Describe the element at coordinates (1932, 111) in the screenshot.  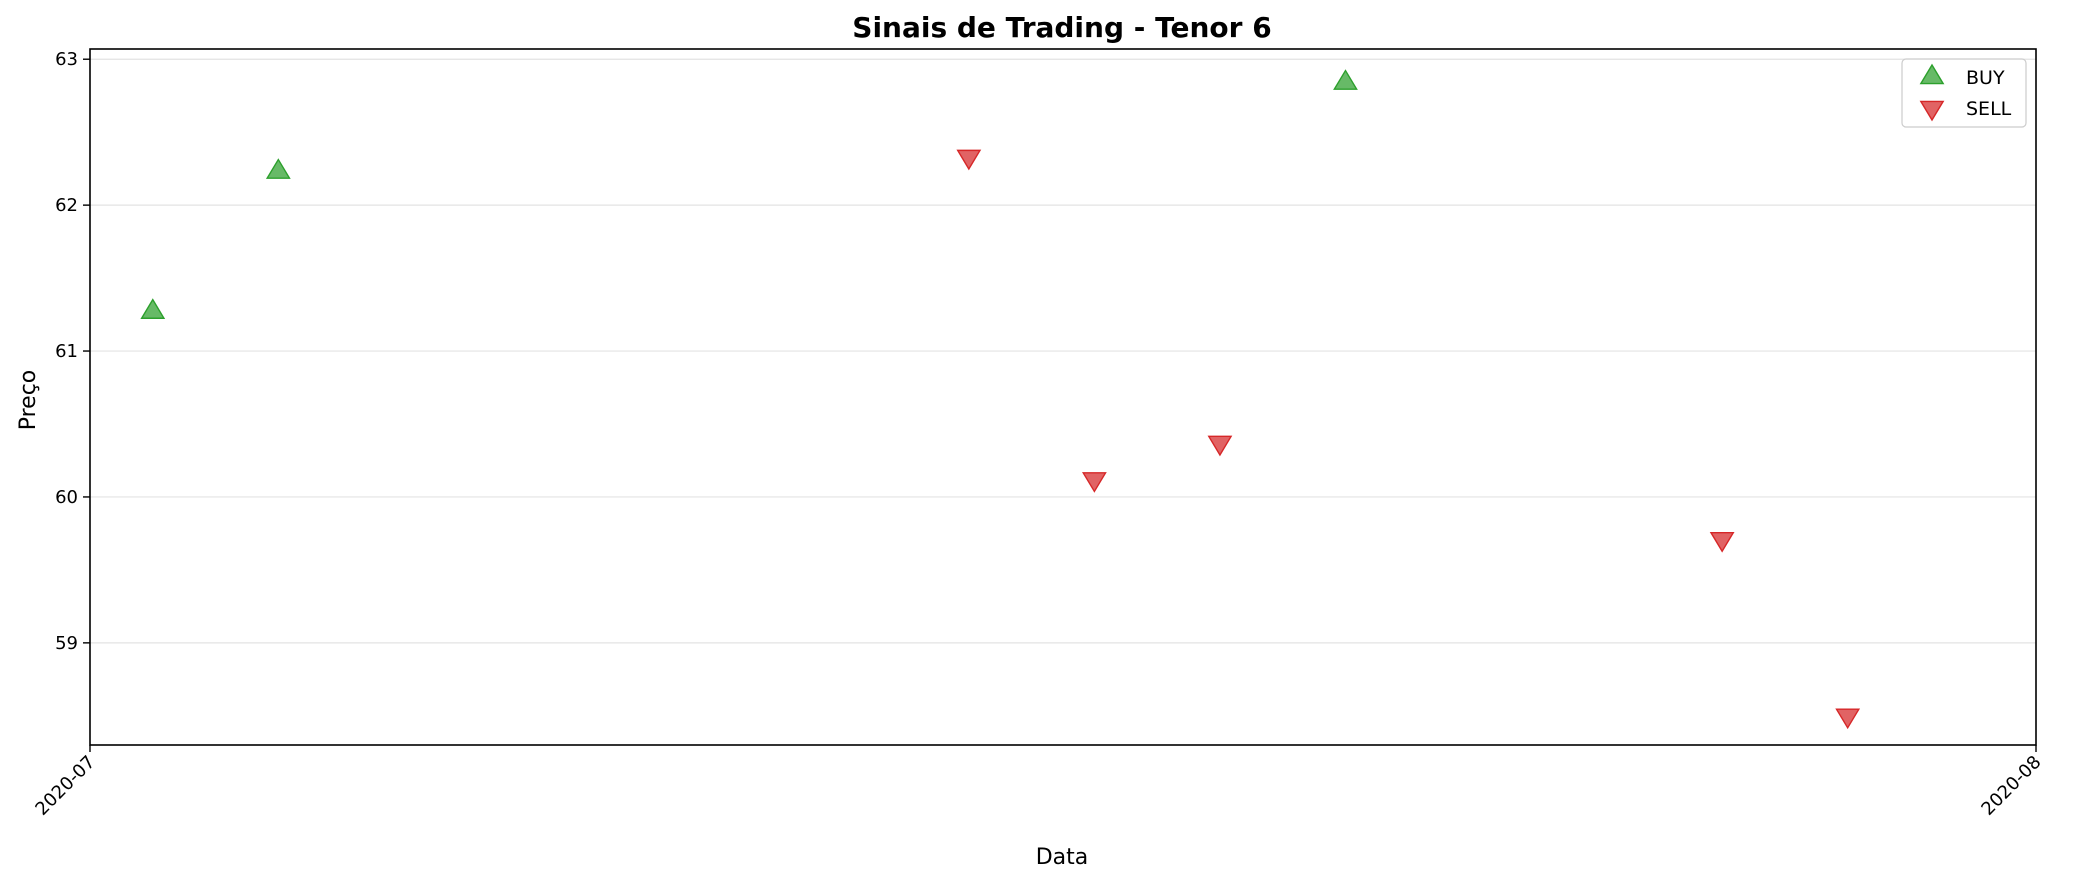
I see `legend-sell-swatch` at that location.